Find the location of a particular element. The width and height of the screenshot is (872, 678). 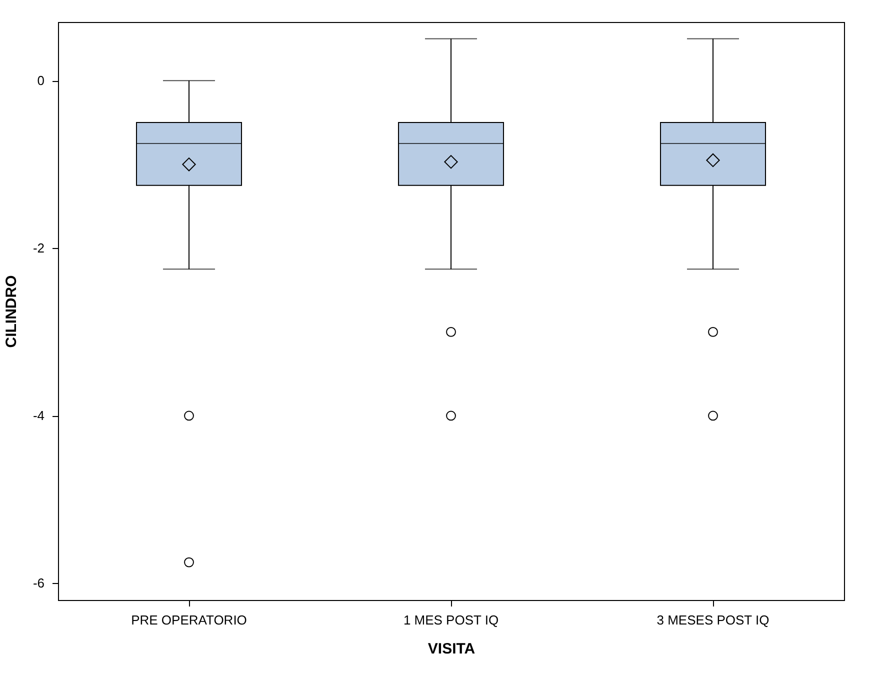

x-tick-label: 1 MES POST IQ is located at coordinates (451, 620).